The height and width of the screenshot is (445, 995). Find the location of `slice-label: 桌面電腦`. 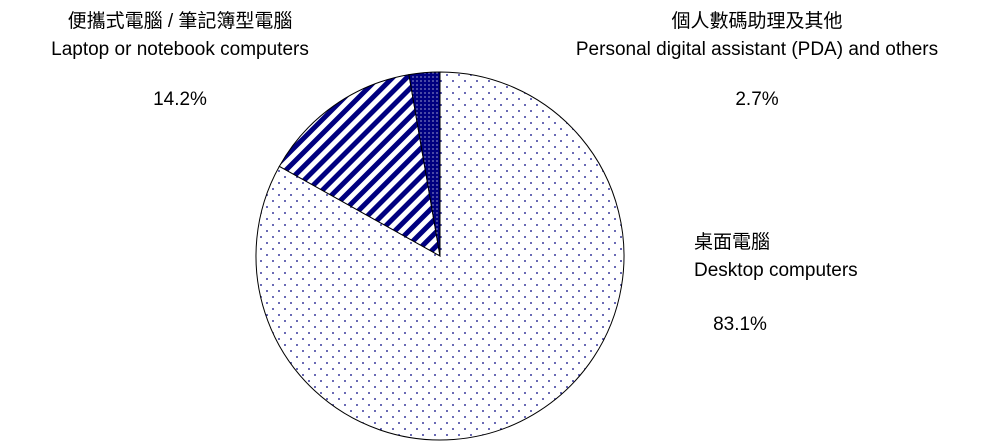

slice-label: 桌面電腦 is located at coordinates (732, 242).